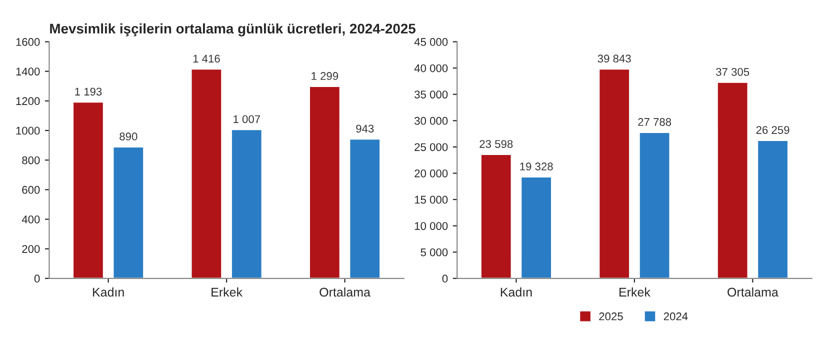 This screenshot has height=348, width=820. What do you see at coordinates (536, 166) in the screenshot?
I see `data-label: 19 328` at bounding box center [536, 166].